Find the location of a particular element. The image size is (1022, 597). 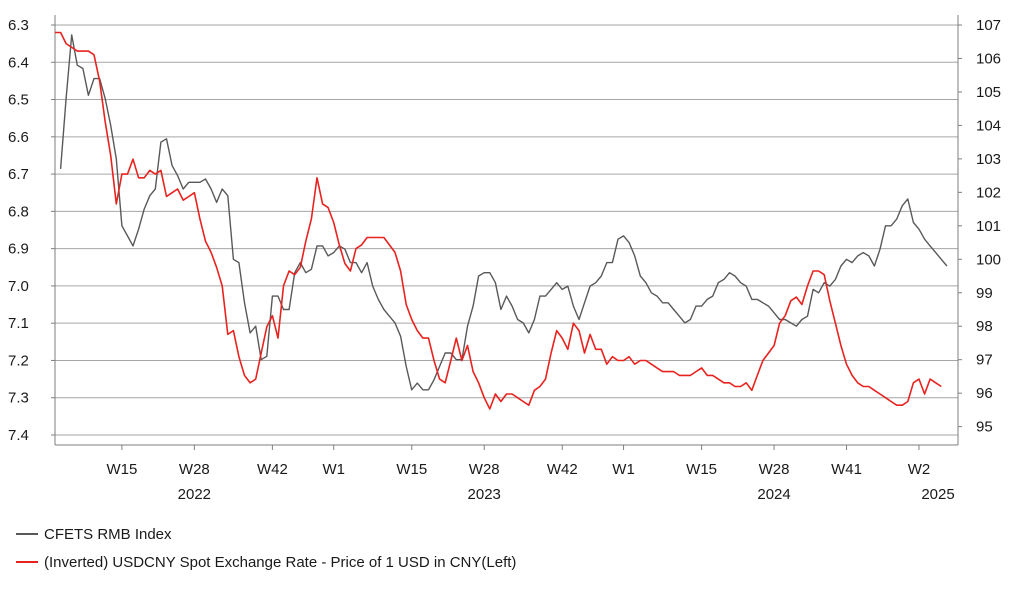

left-tick-label: 7.1 is located at coordinates (18, 323).